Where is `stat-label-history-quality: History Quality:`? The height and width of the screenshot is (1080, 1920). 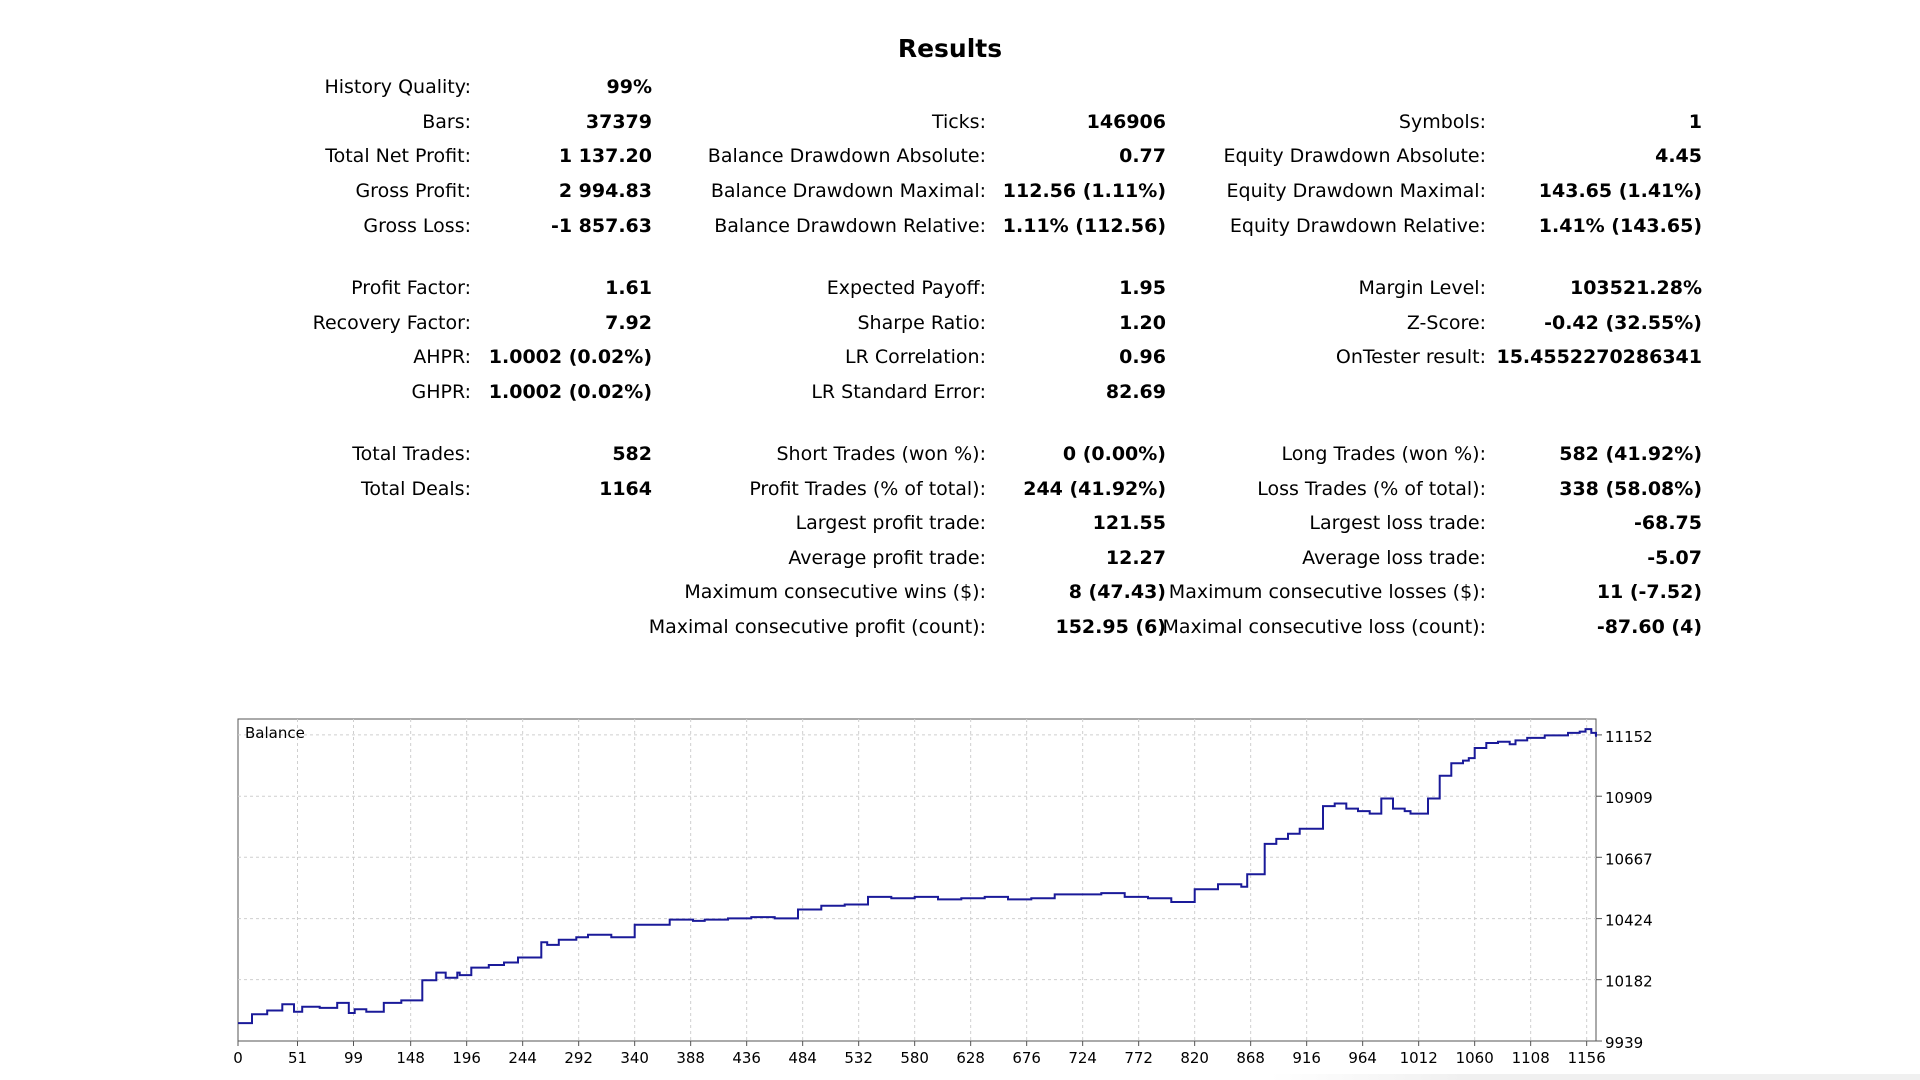 stat-label-history-quality: History Quality: is located at coordinates (397, 87).